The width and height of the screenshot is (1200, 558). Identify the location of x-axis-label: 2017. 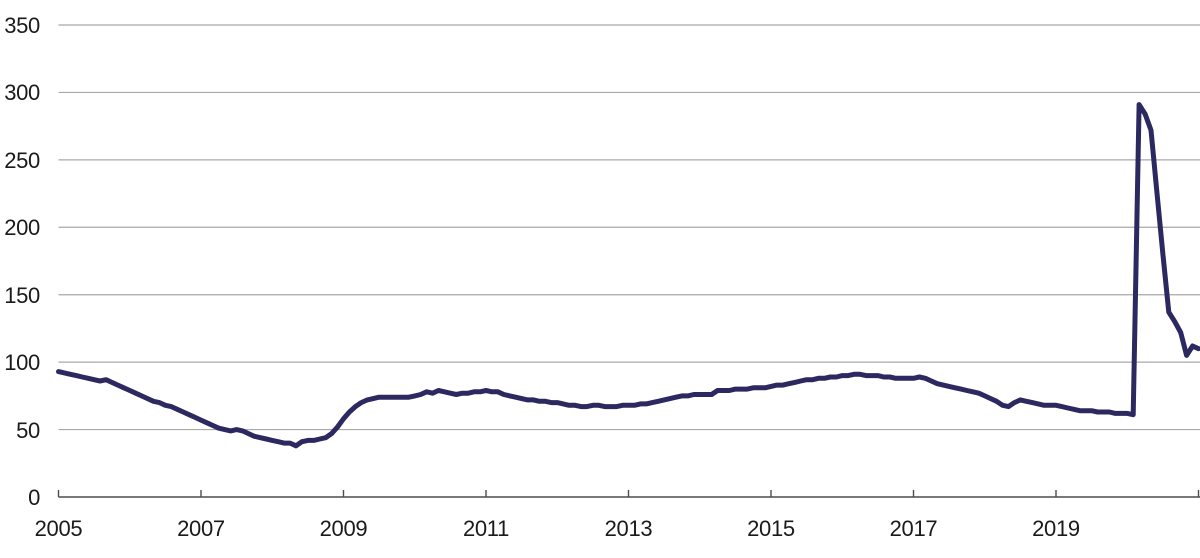
(913, 528).